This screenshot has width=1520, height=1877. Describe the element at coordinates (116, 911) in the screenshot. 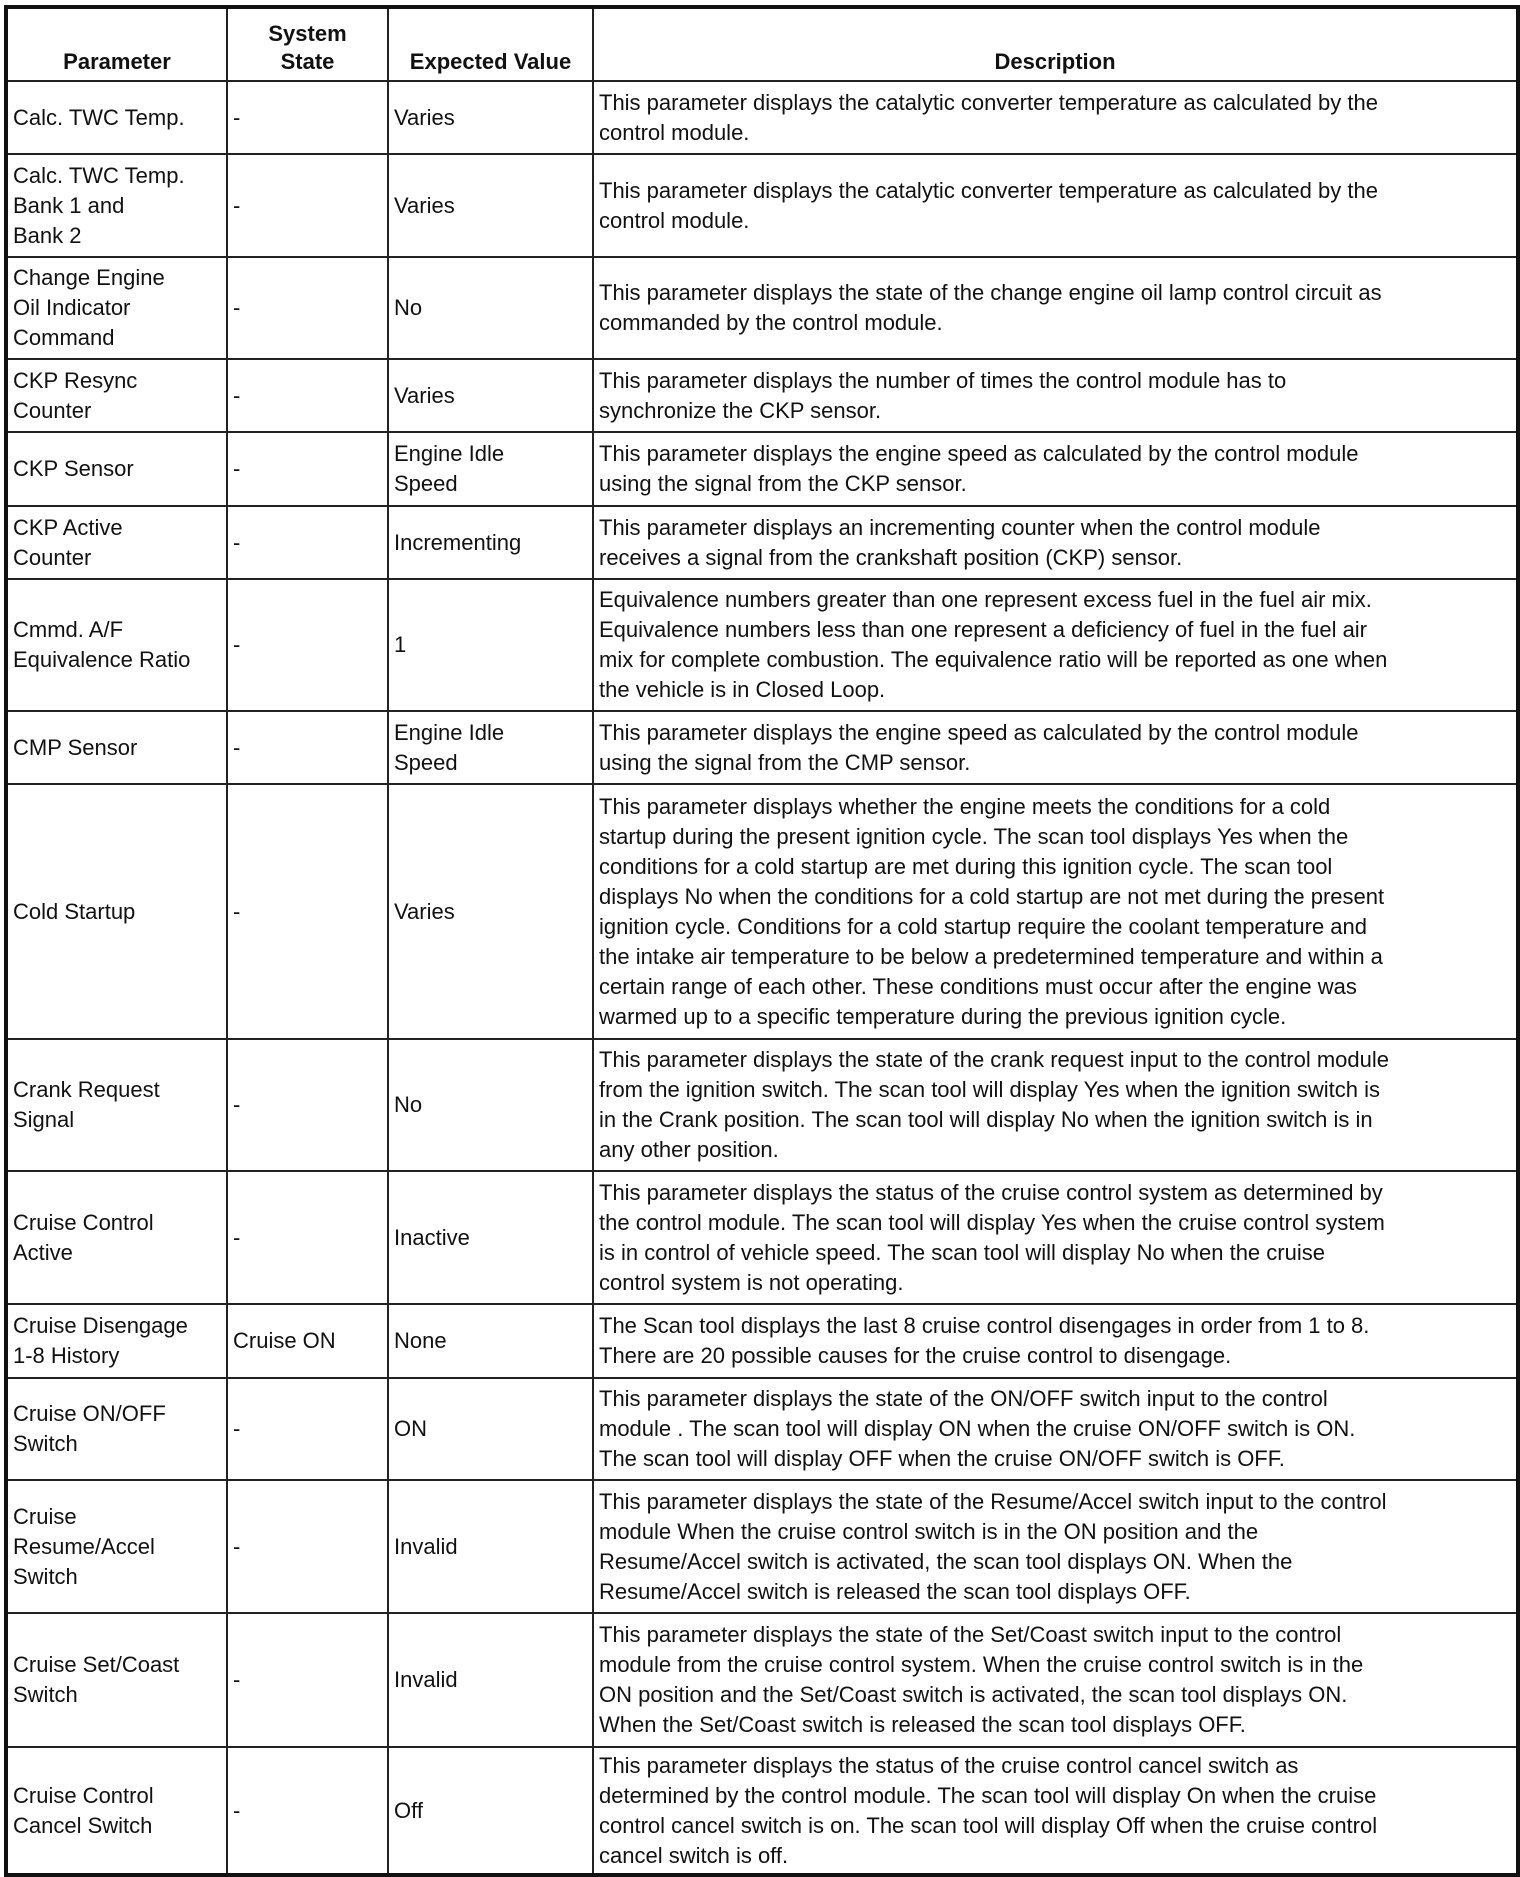

I see `parameter-cell: Cold Startup` at that location.